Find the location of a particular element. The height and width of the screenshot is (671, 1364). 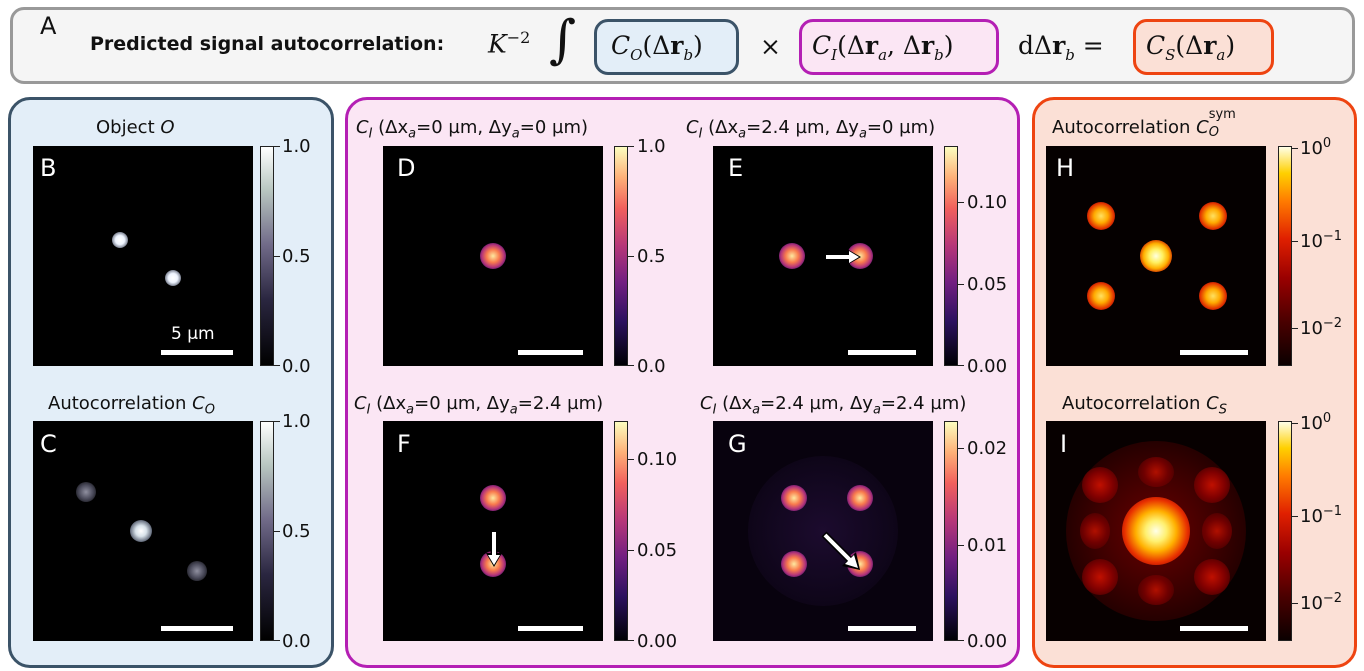

panel-letter-g: G is located at coordinates (737, 444).